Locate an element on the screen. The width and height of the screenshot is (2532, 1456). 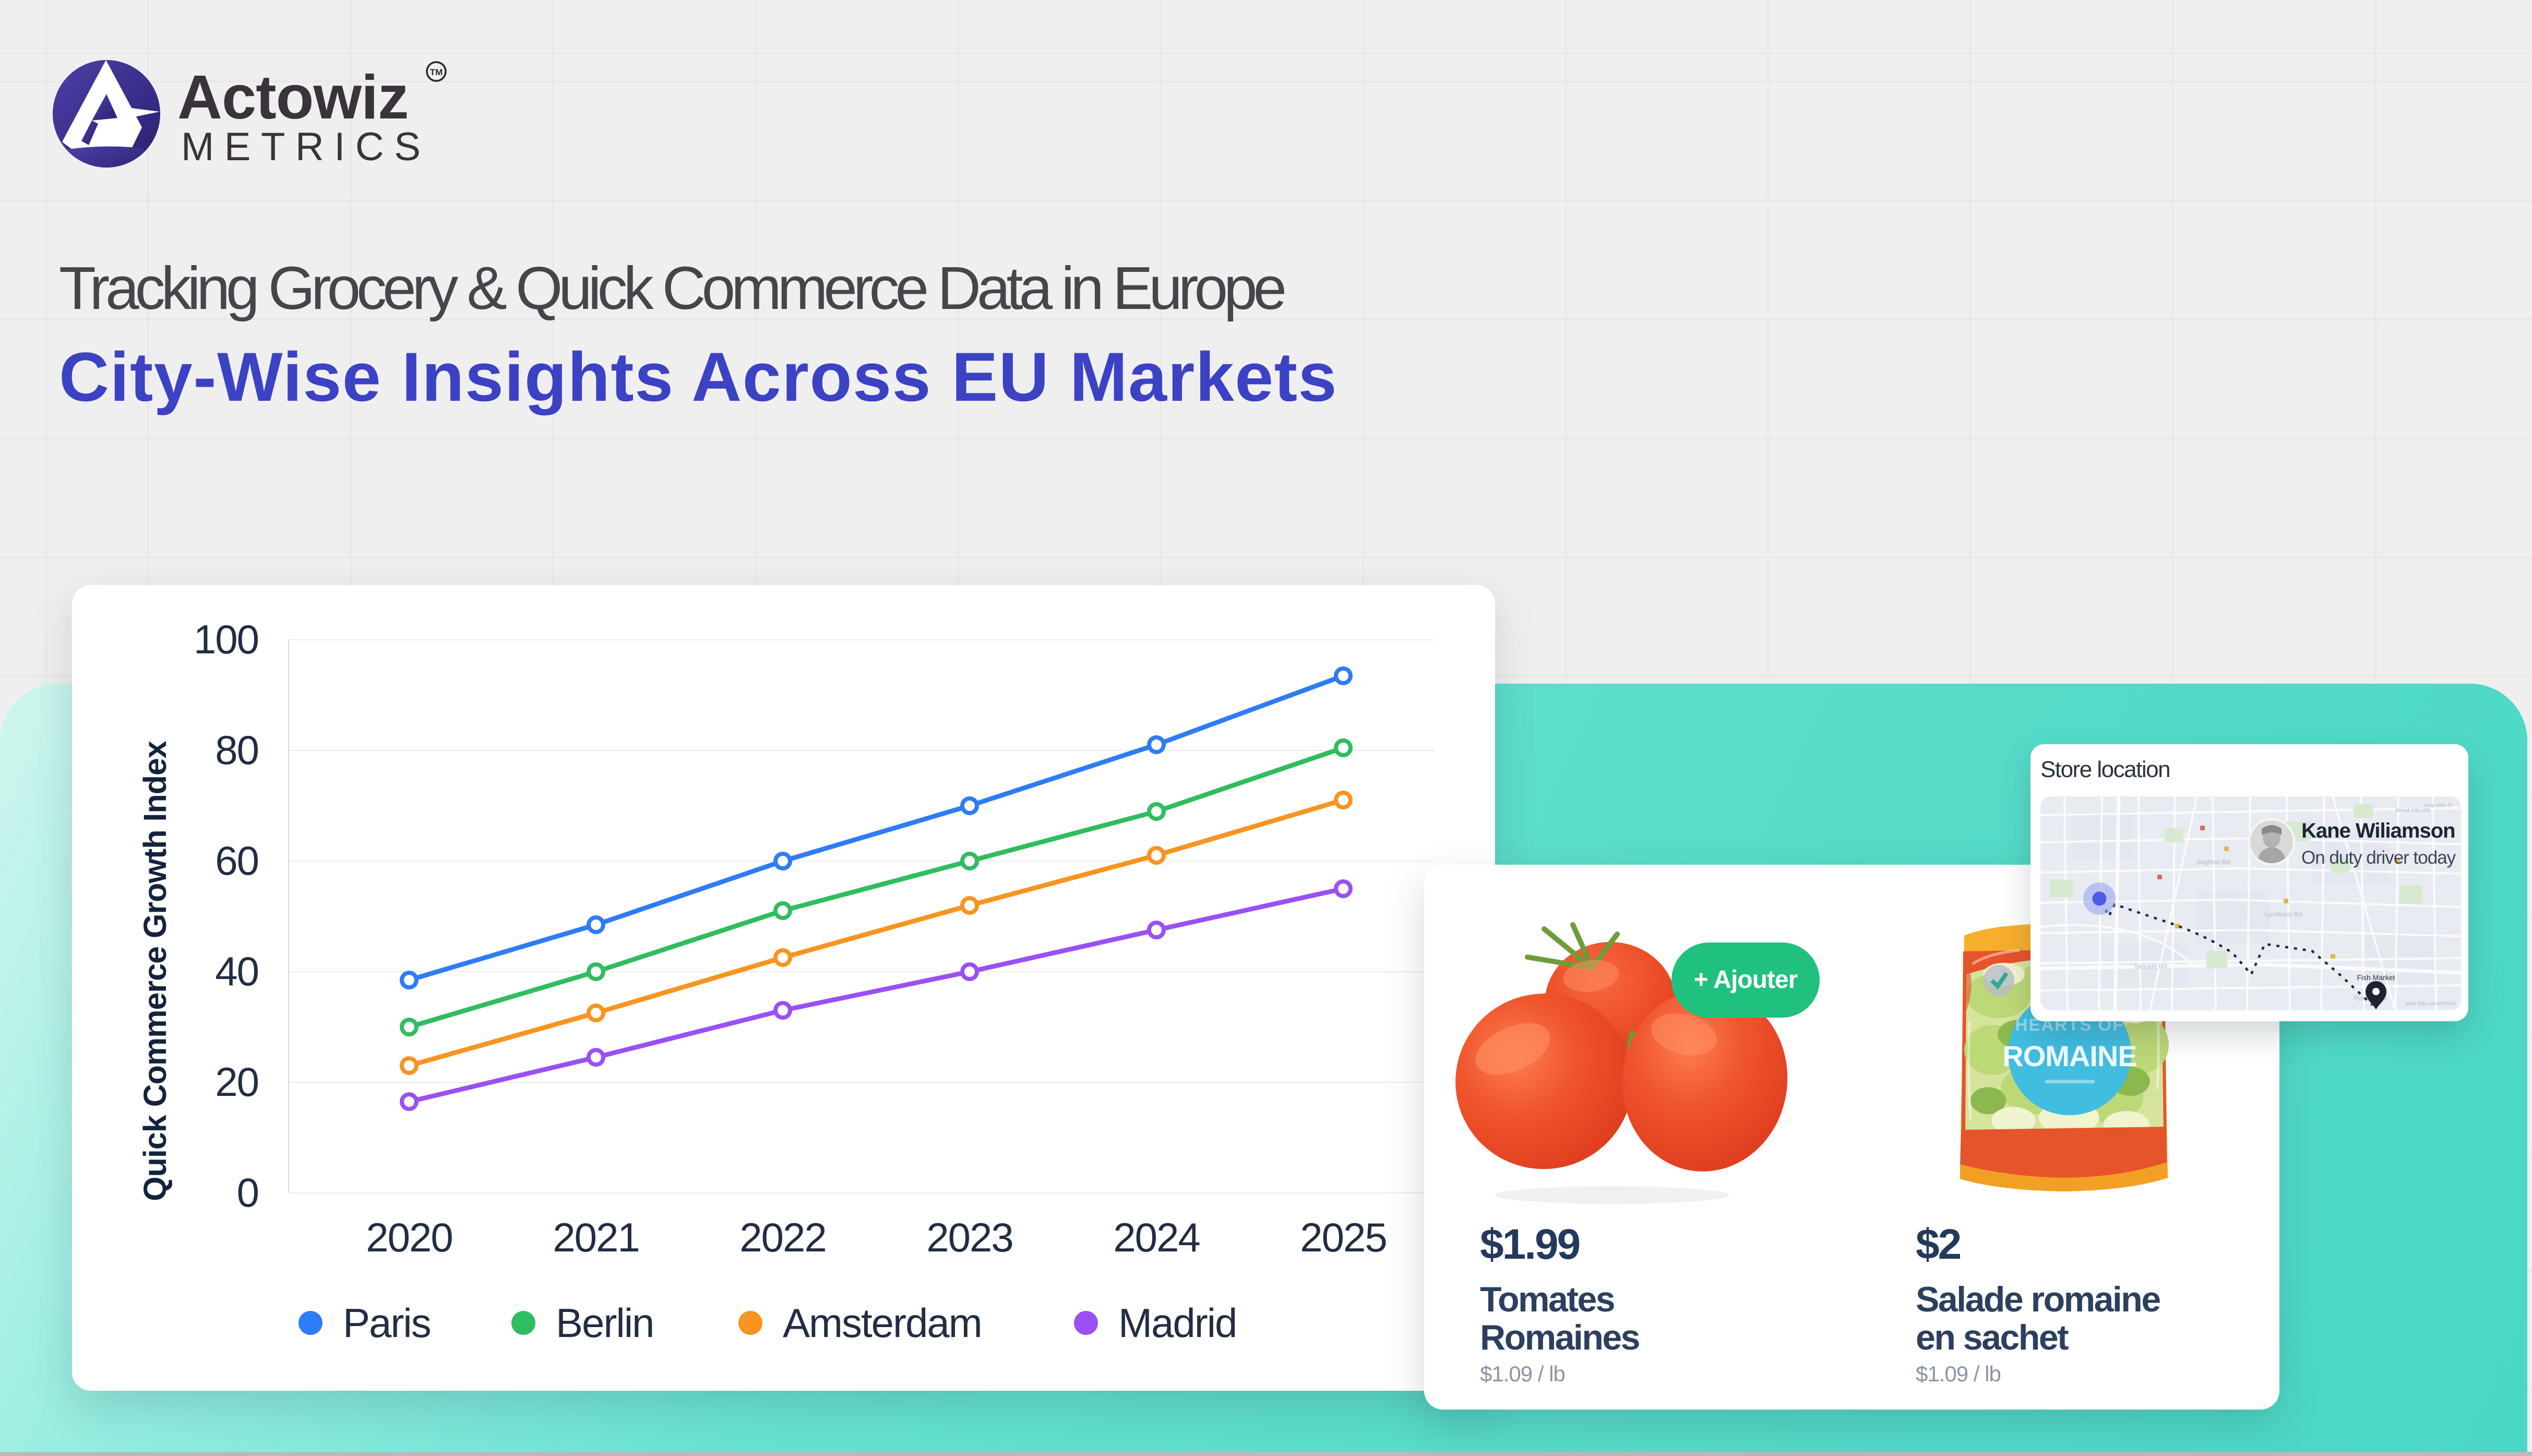
svg-text: Paris is located at coordinates (387, 1323).